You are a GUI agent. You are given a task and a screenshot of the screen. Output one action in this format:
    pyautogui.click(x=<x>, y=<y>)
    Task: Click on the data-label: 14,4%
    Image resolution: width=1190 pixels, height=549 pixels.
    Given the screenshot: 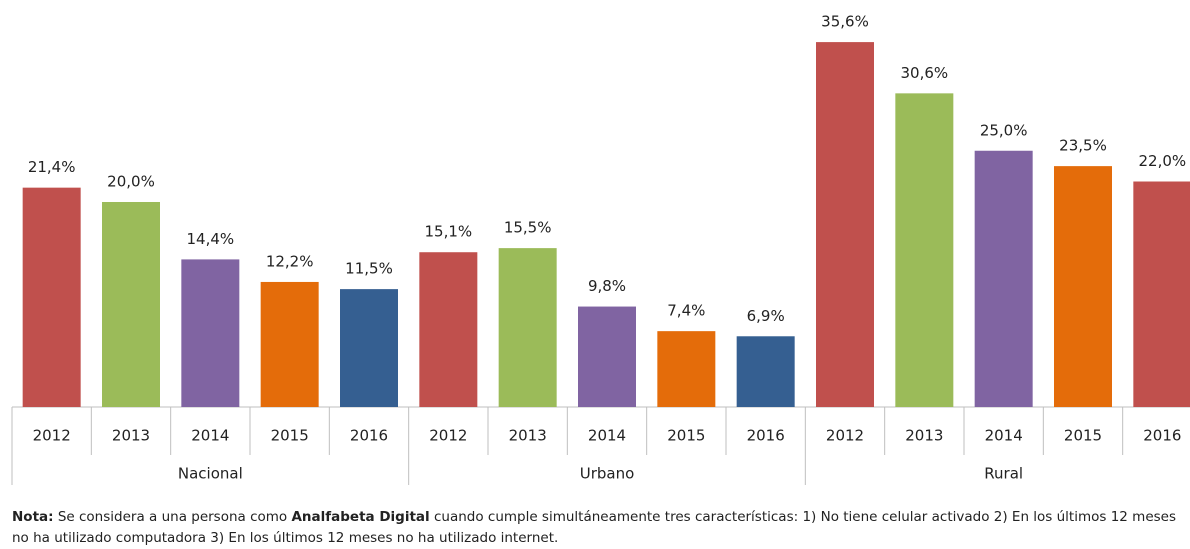 What is the action you would take?
    pyautogui.click(x=211, y=239)
    